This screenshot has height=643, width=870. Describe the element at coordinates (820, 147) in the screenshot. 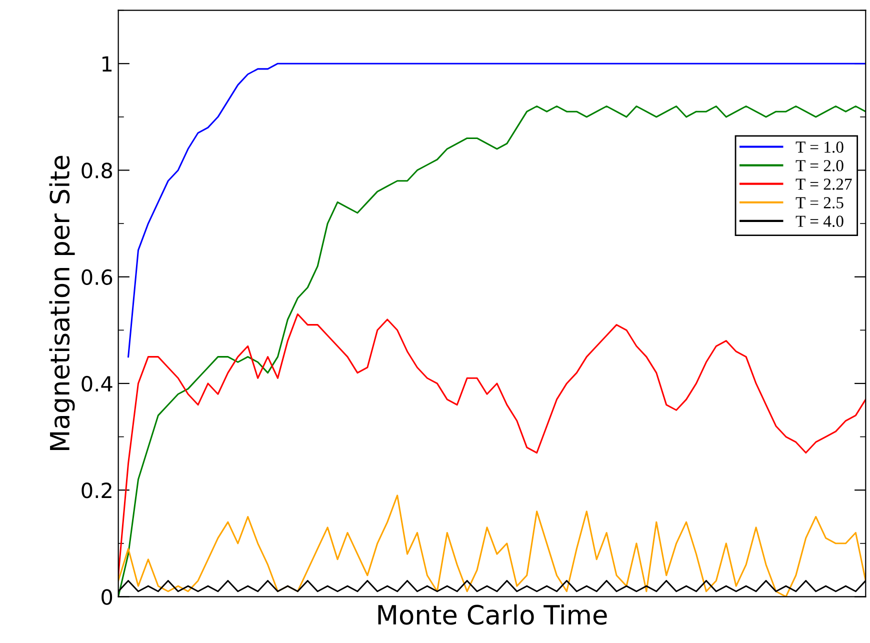

I see `legend-label: T = 1.0` at that location.